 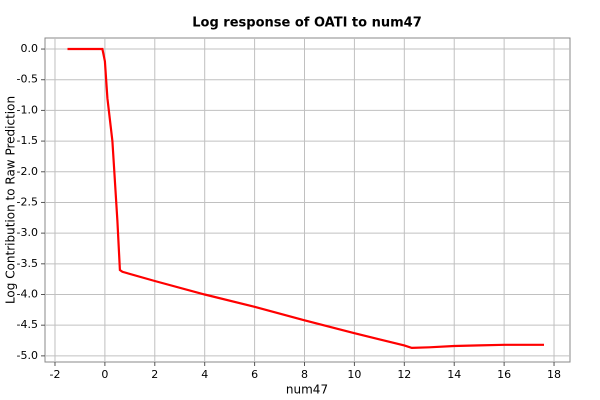 What do you see at coordinates (27, 263) in the screenshot?
I see `y-tick-label: -3.5` at bounding box center [27, 263].